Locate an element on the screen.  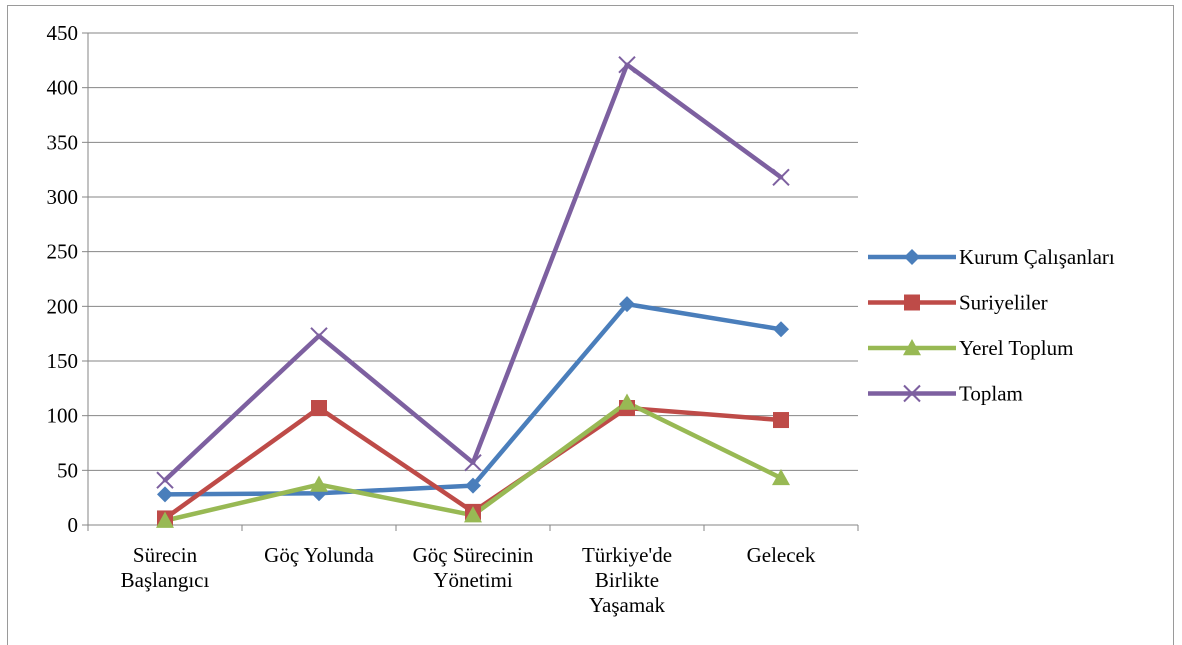
y-tick-label: 200 is located at coordinates (63, 306).